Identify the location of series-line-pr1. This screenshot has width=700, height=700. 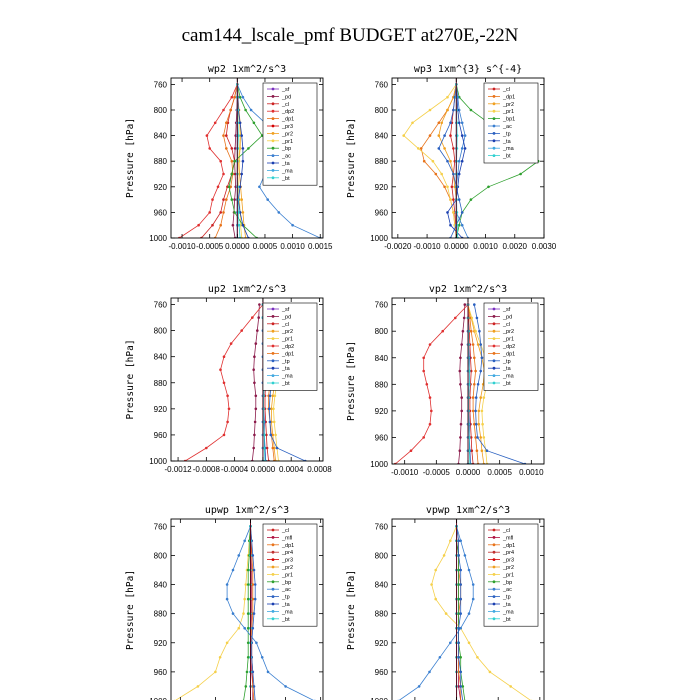
(213, 613).